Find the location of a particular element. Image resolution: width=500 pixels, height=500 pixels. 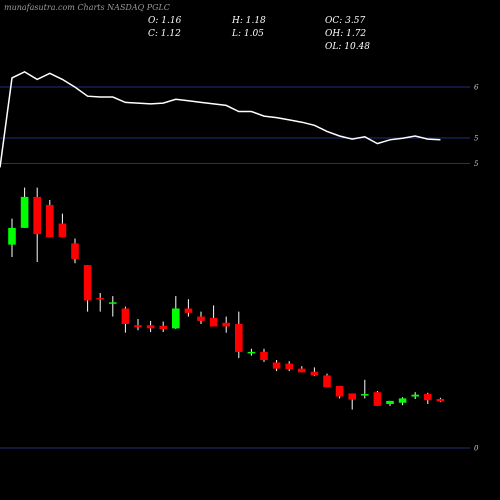

low-value: L: 1.05 is located at coordinates (248, 34).